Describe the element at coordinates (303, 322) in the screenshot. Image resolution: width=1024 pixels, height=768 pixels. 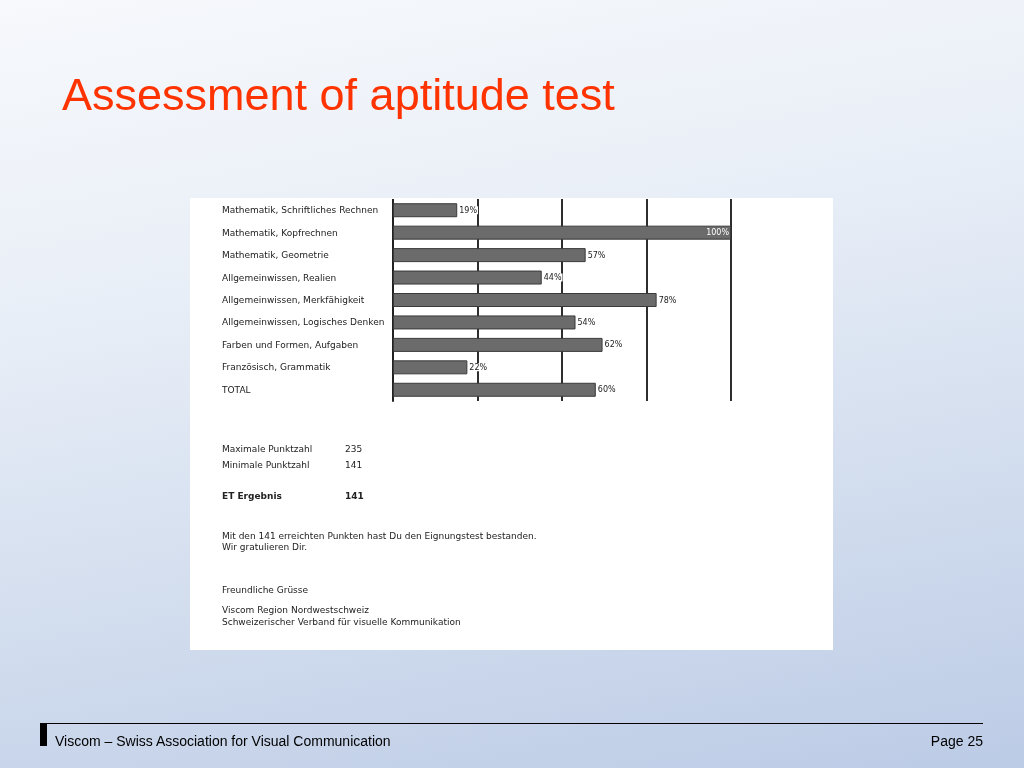
I see `y-tick-label: Allgemeinwissen, Logisches Denken` at that location.